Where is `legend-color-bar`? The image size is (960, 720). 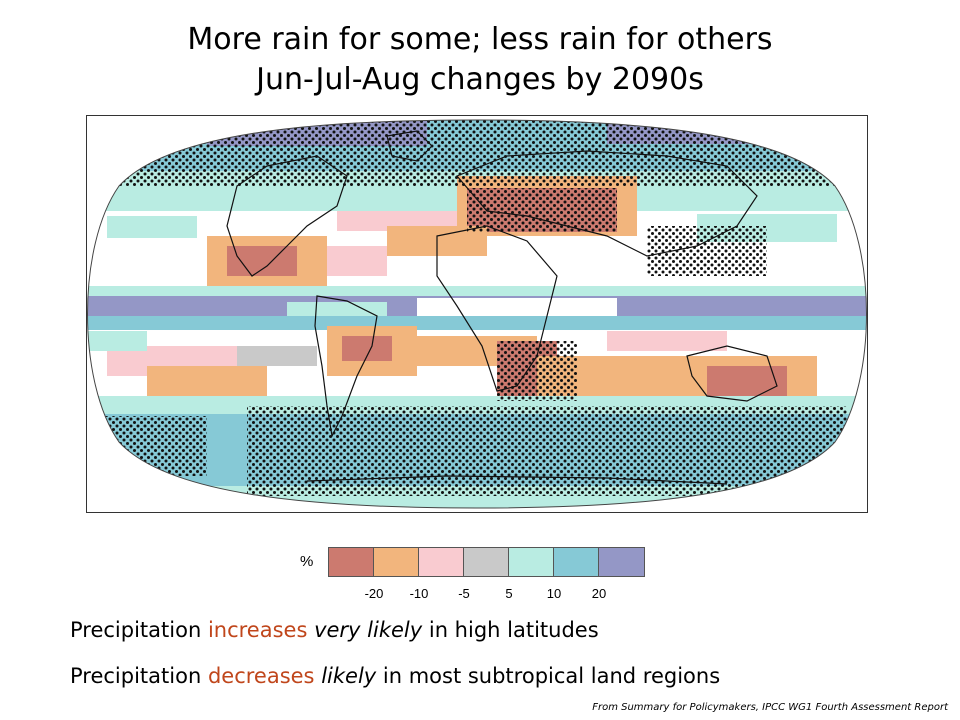 legend-color-bar is located at coordinates (486, 562).